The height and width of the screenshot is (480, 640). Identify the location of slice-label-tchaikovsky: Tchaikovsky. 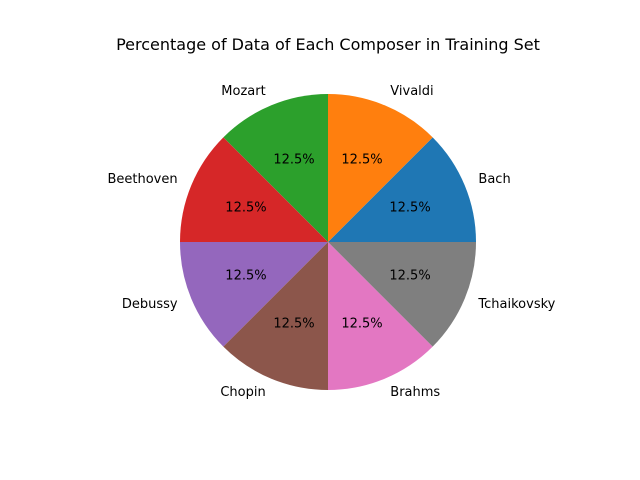
(516, 304).